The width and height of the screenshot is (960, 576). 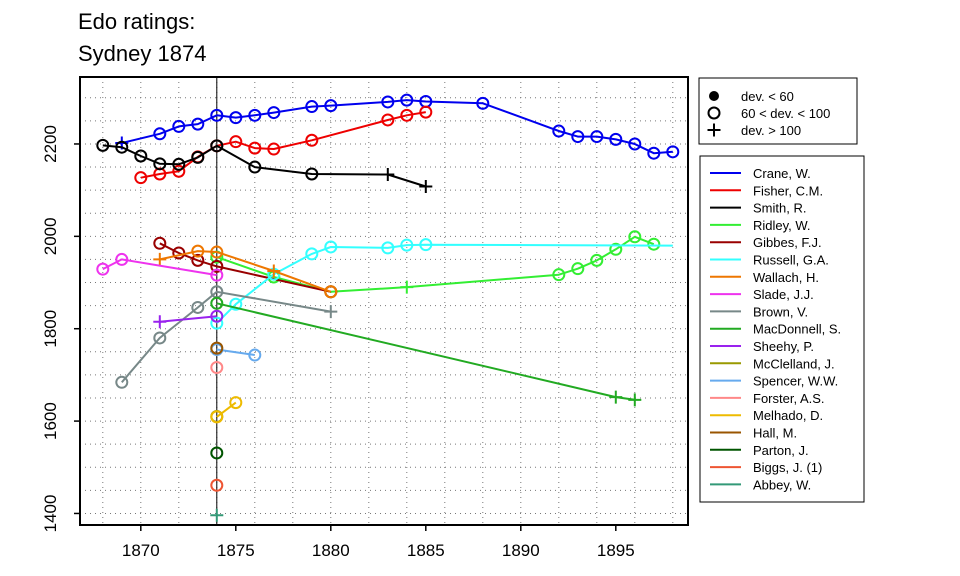 I want to click on series-legend-label: Brown, V., so click(x=780, y=311).